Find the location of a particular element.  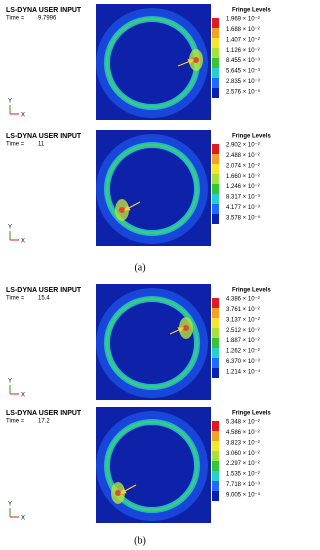

legend-label: 2.576 × 10⁻⁵ is located at coordinates (243, 91).